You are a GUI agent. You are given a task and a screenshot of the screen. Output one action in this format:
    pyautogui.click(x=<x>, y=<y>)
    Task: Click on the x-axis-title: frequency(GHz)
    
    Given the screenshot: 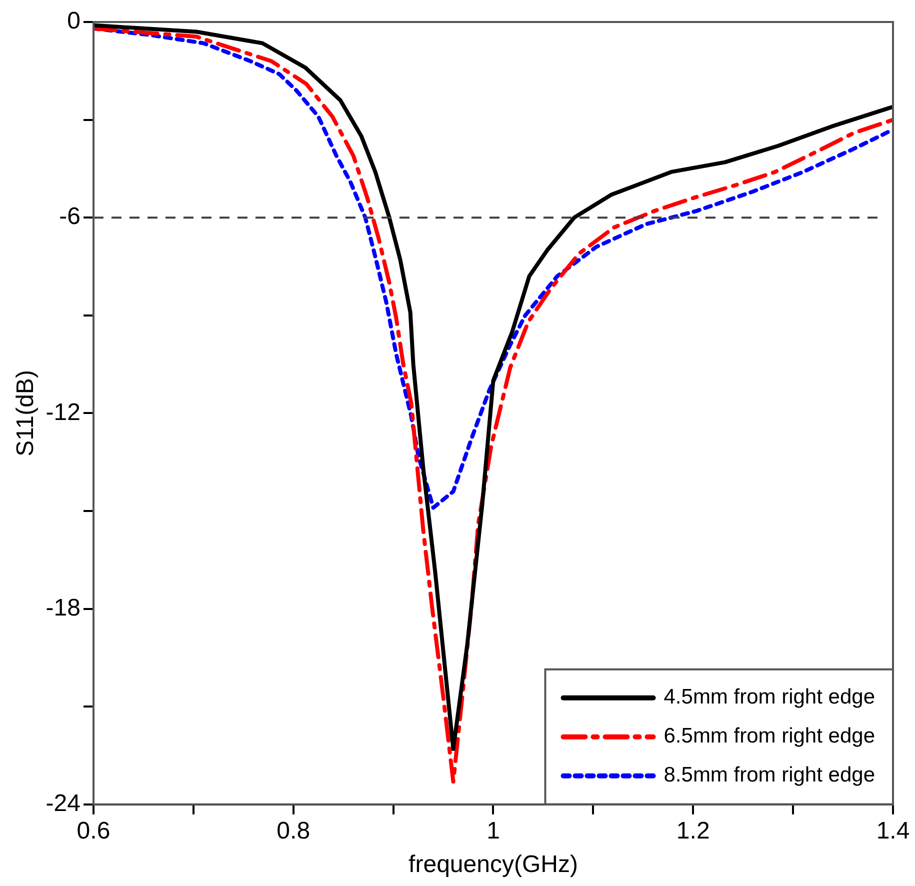 What is the action you would take?
    pyautogui.click(x=493, y=864)
    